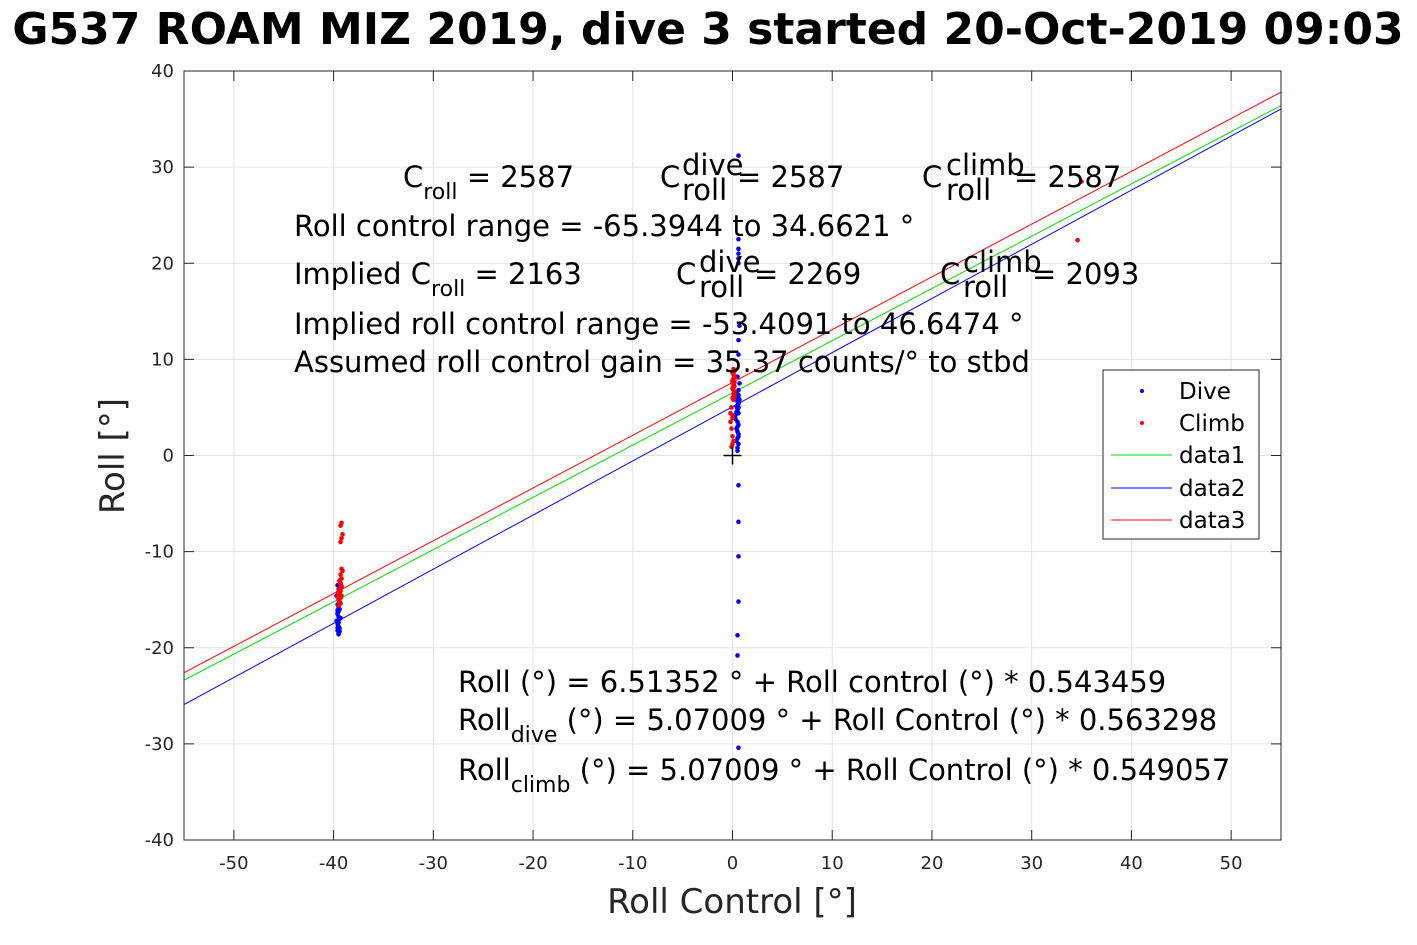 The width and height of the screenshot is (1417, 945). I want to click on svg-text: dive, so click(729, 262).